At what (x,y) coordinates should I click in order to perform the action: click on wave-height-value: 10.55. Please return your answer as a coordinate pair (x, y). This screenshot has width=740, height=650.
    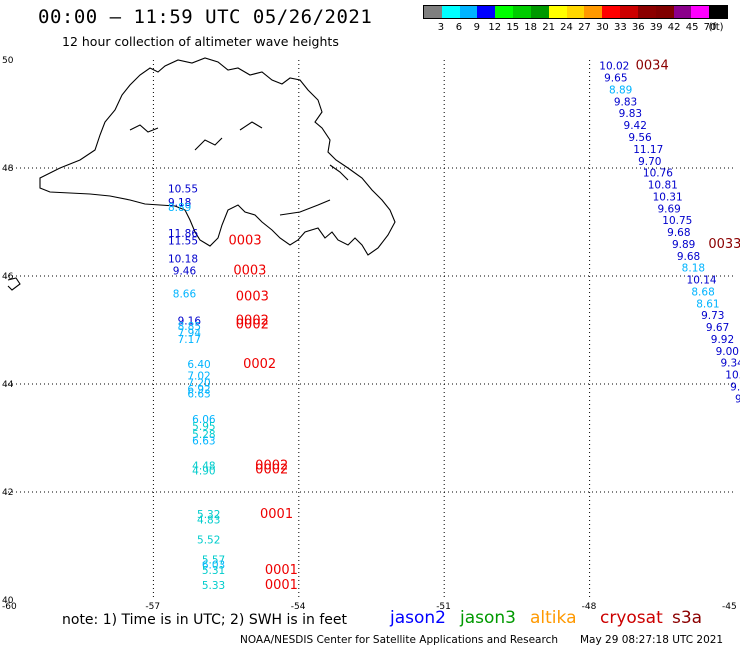
    Looking at the image, I should click on (183, 189).